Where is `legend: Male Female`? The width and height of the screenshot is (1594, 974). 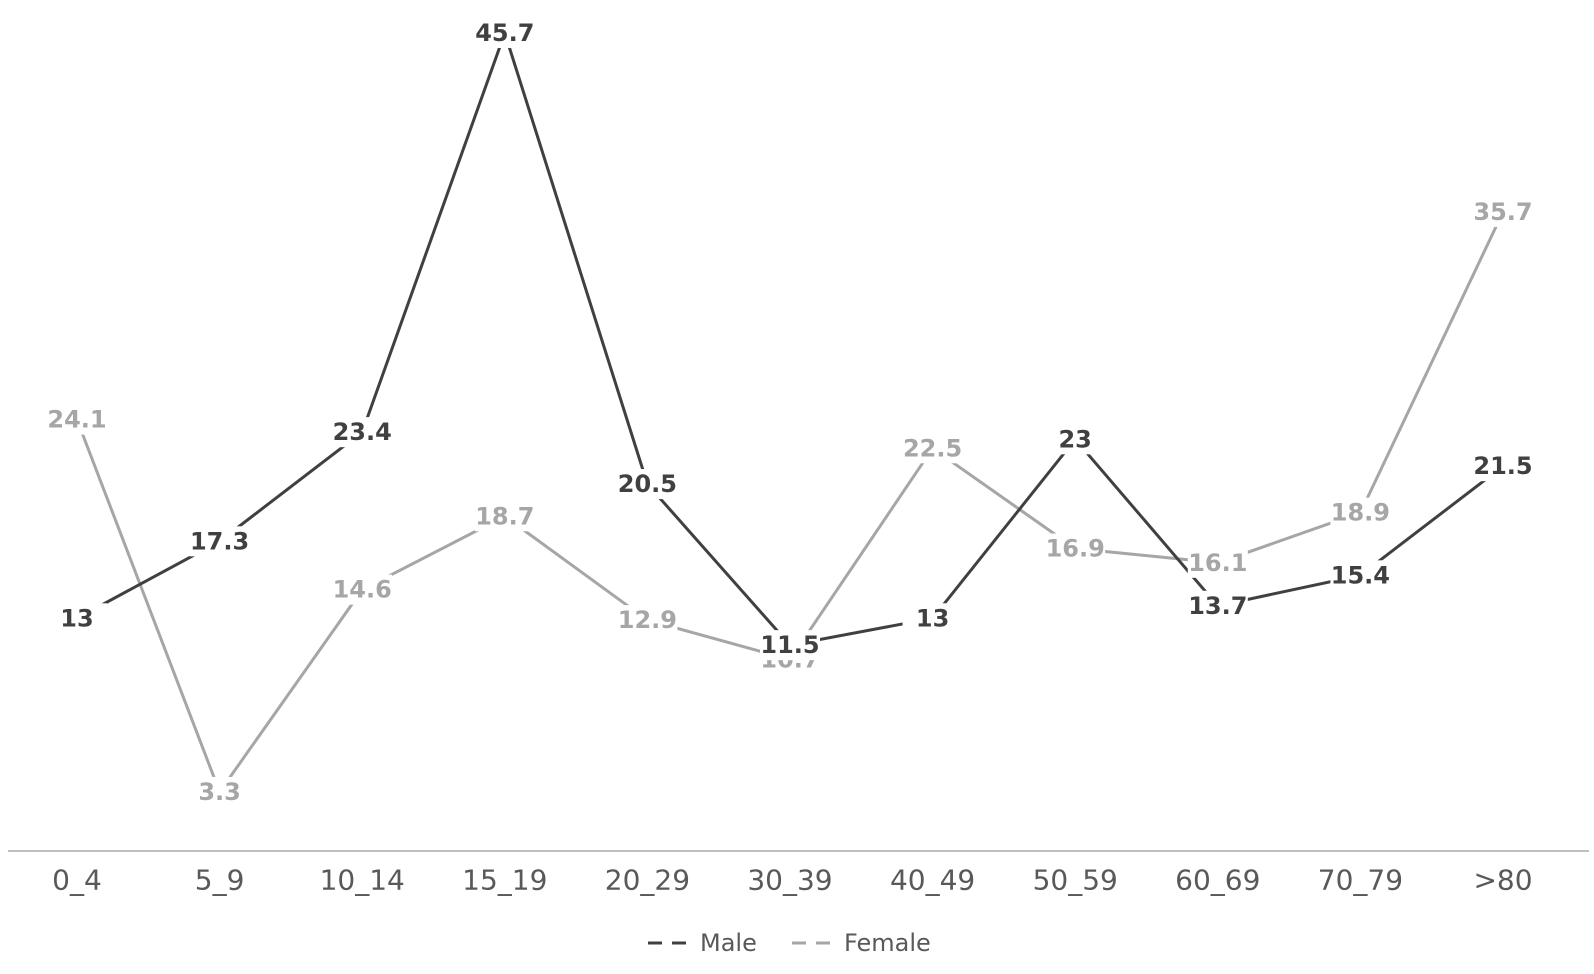 legend: Male Female is located at coordinates (789, 943).